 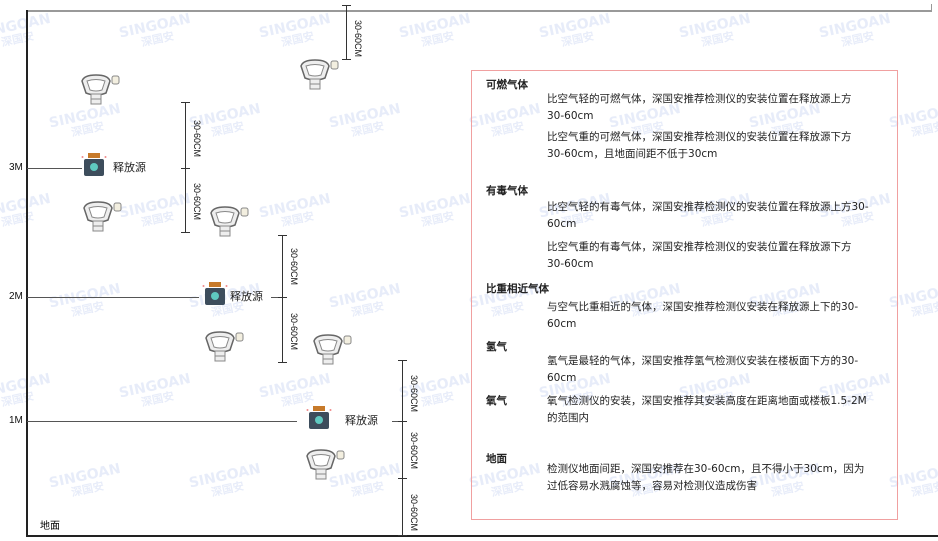 What do you see at coordinates (277, 297) in the screenshot?
I see `level-2m-line-tail` at bounding box center [277, 297].